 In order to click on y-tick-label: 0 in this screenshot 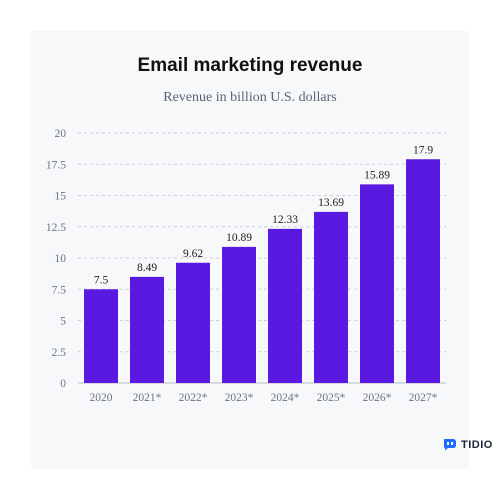, I will do `click(63, 384)`.